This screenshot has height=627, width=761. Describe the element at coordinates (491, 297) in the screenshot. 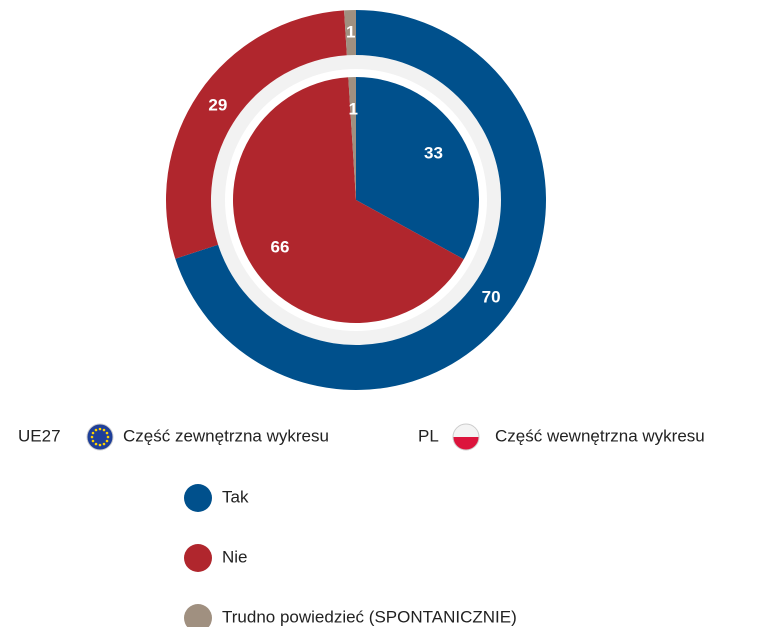

I see `data-label: 70` at that location.